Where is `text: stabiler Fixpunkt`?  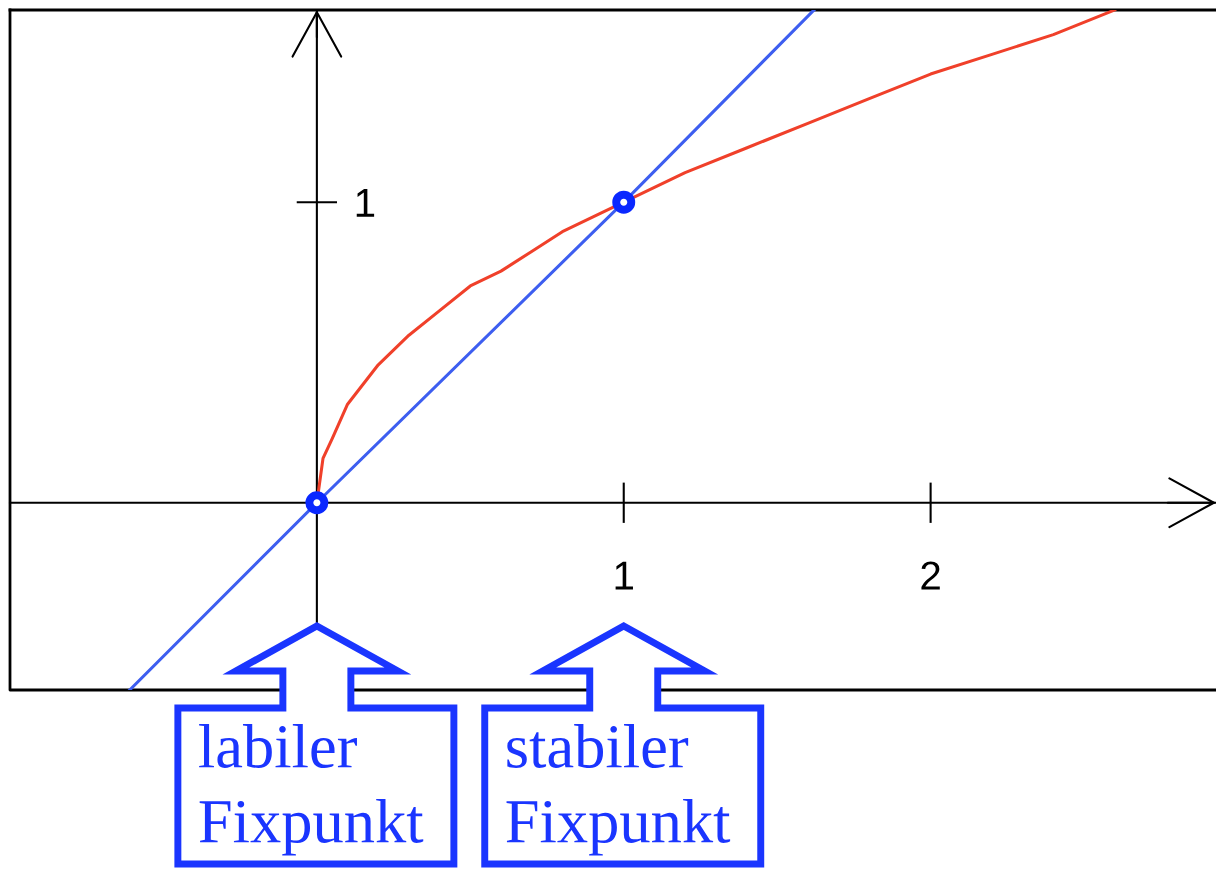
text: stabiler Fixpunkt is located at coordinates (618, 790).